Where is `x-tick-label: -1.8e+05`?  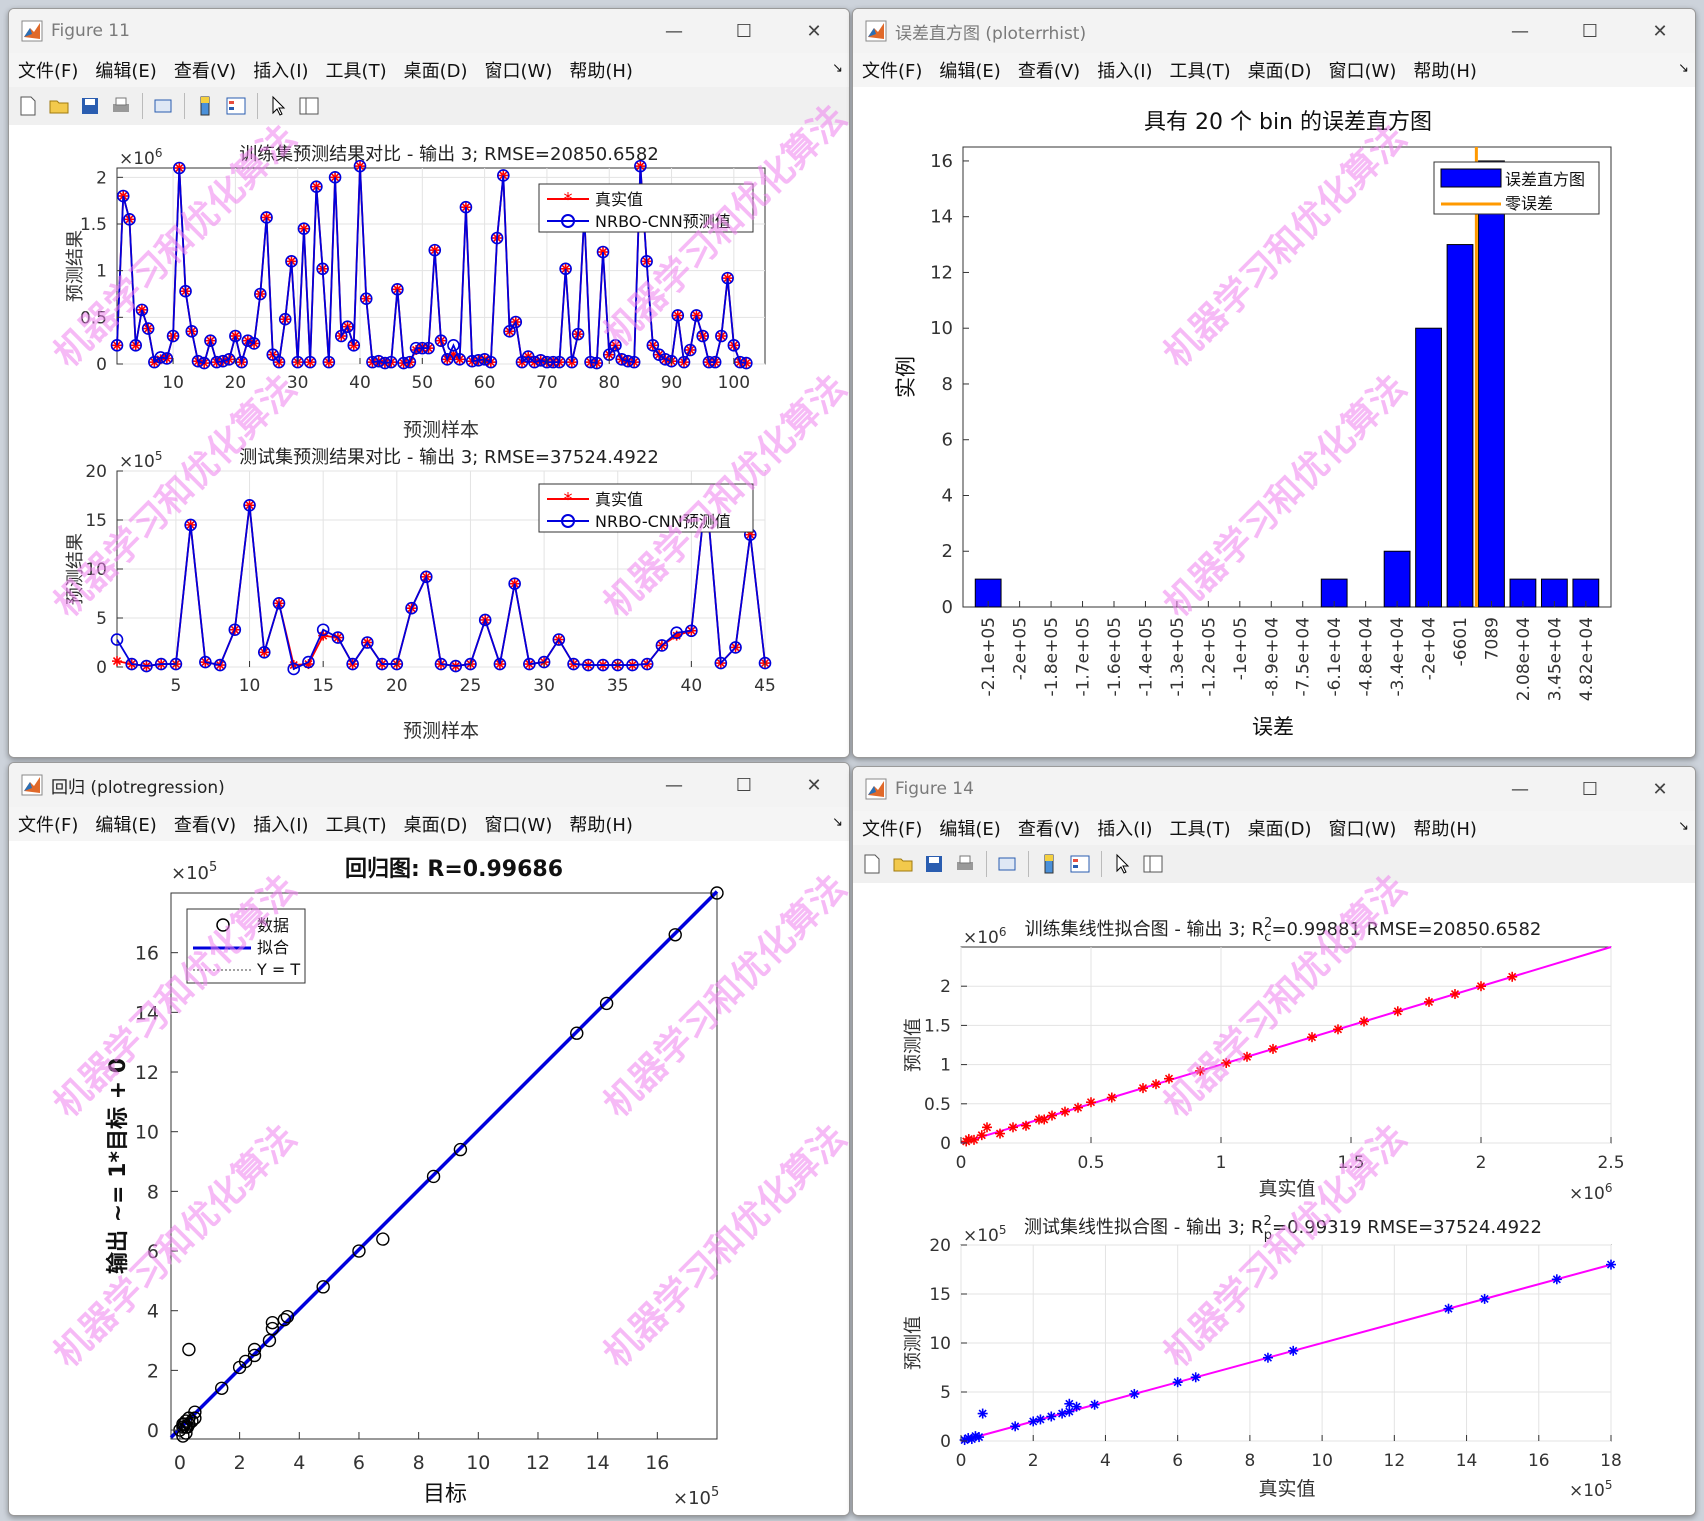 x-tick-label: -1.8e+05 is located at coordinates (1052, 657).